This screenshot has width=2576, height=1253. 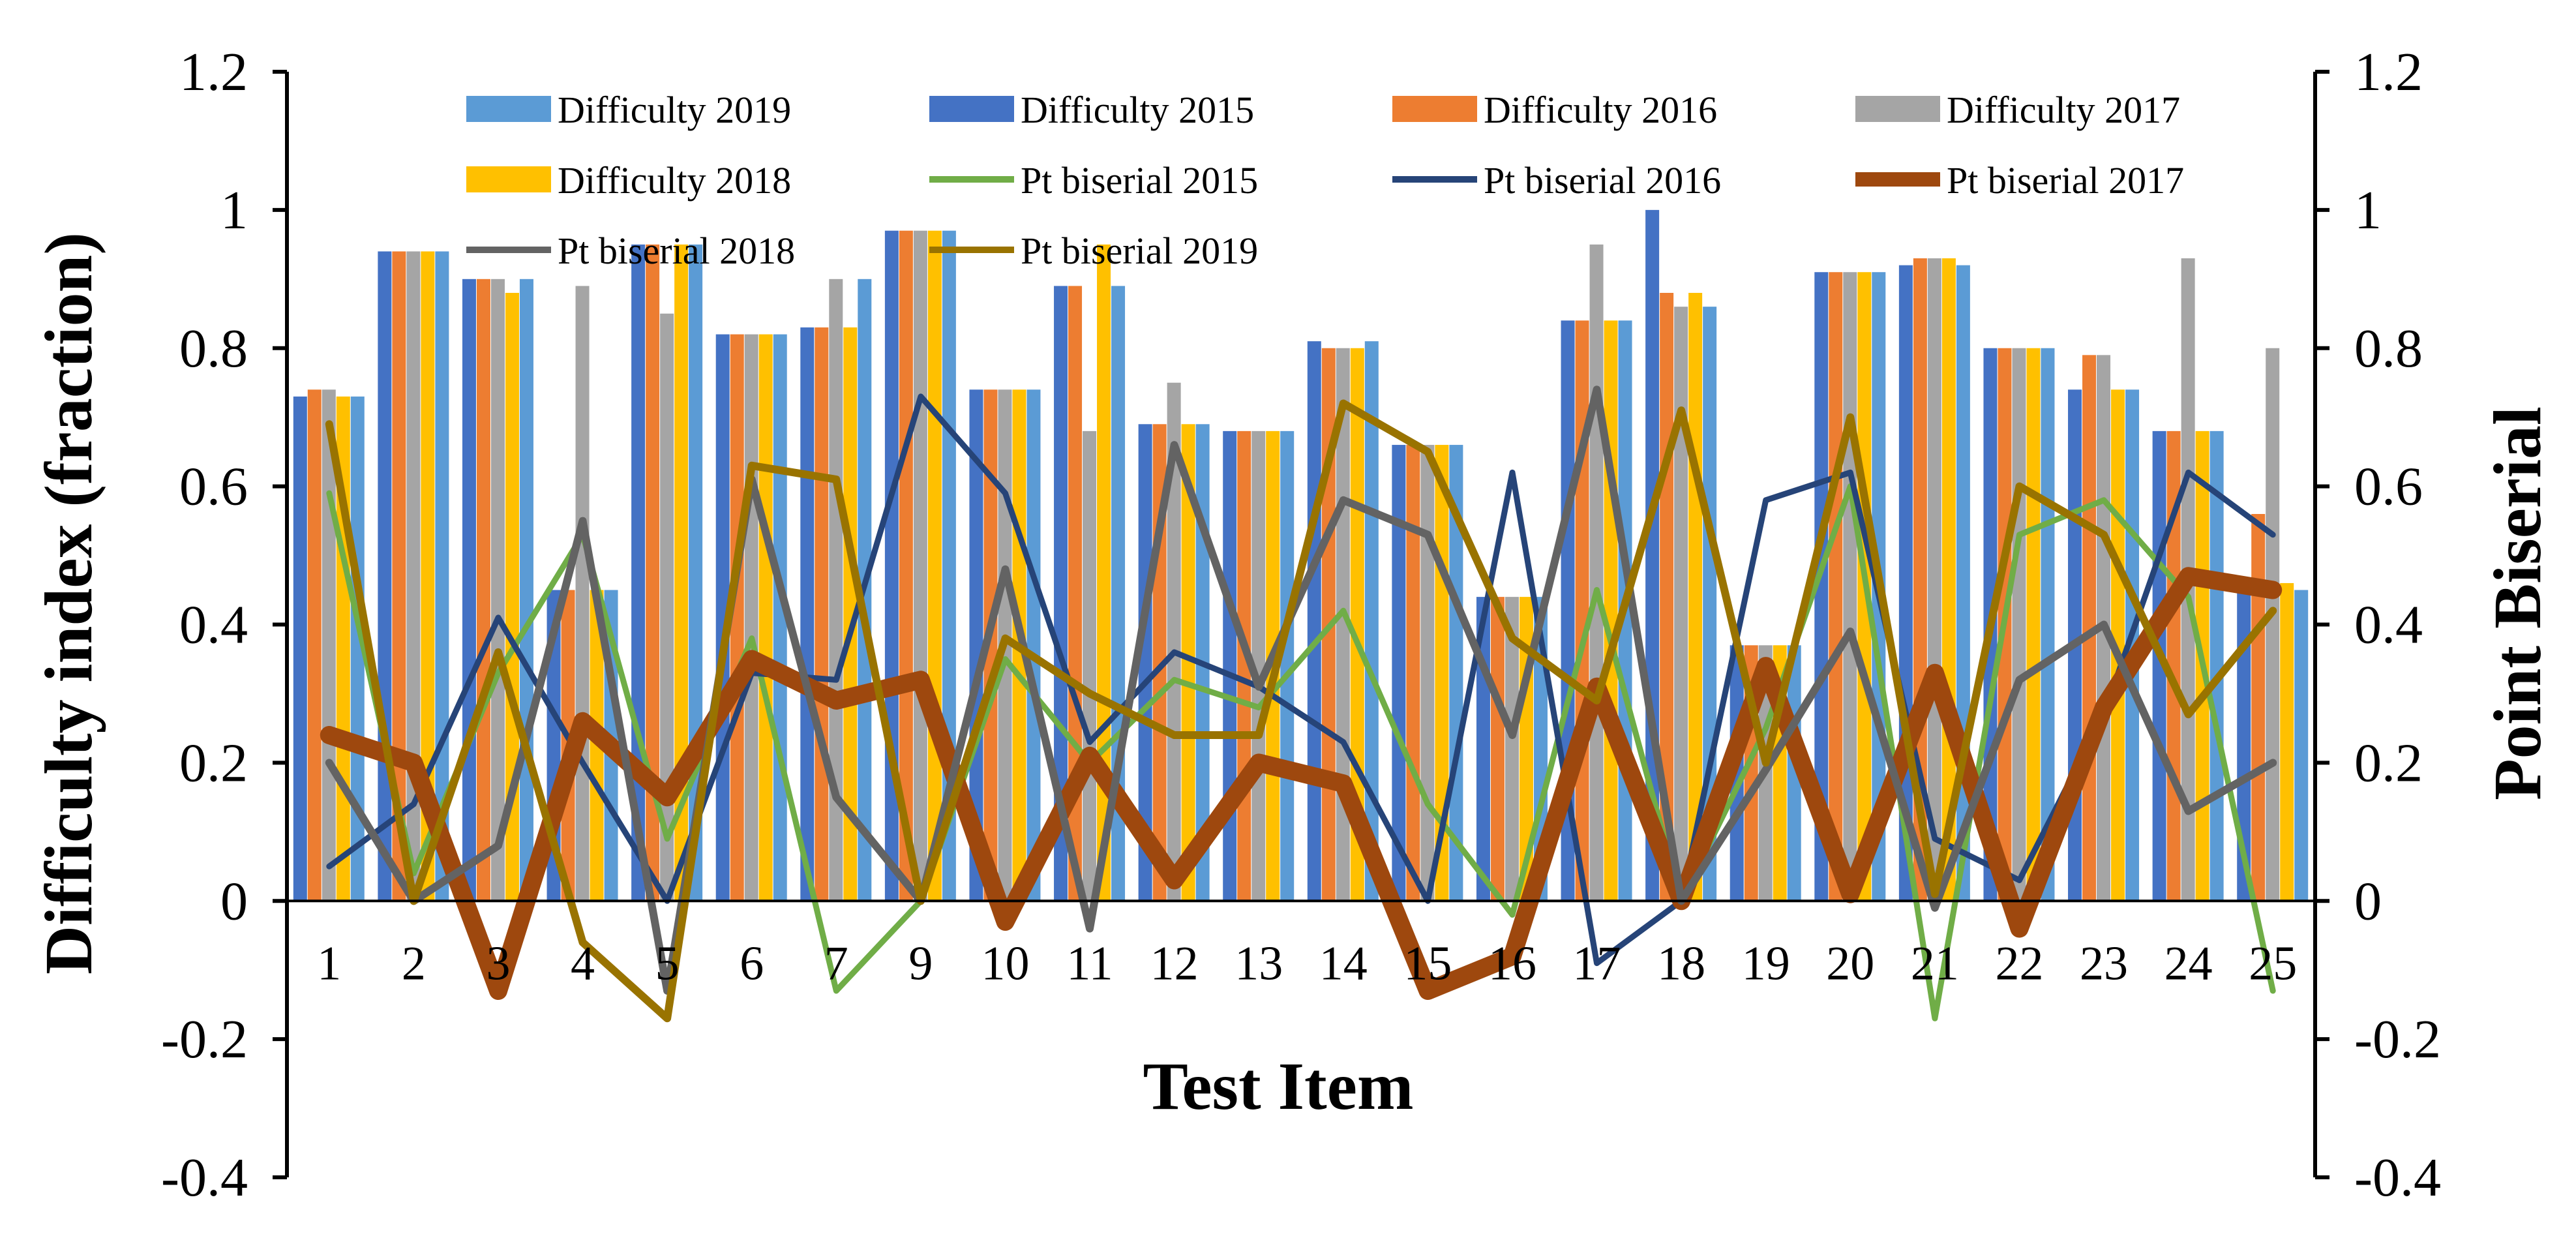 What do you see at coordinates (329, 963) in the screenshot?
I see `category-label: 1` at bounding box center [329, 963].